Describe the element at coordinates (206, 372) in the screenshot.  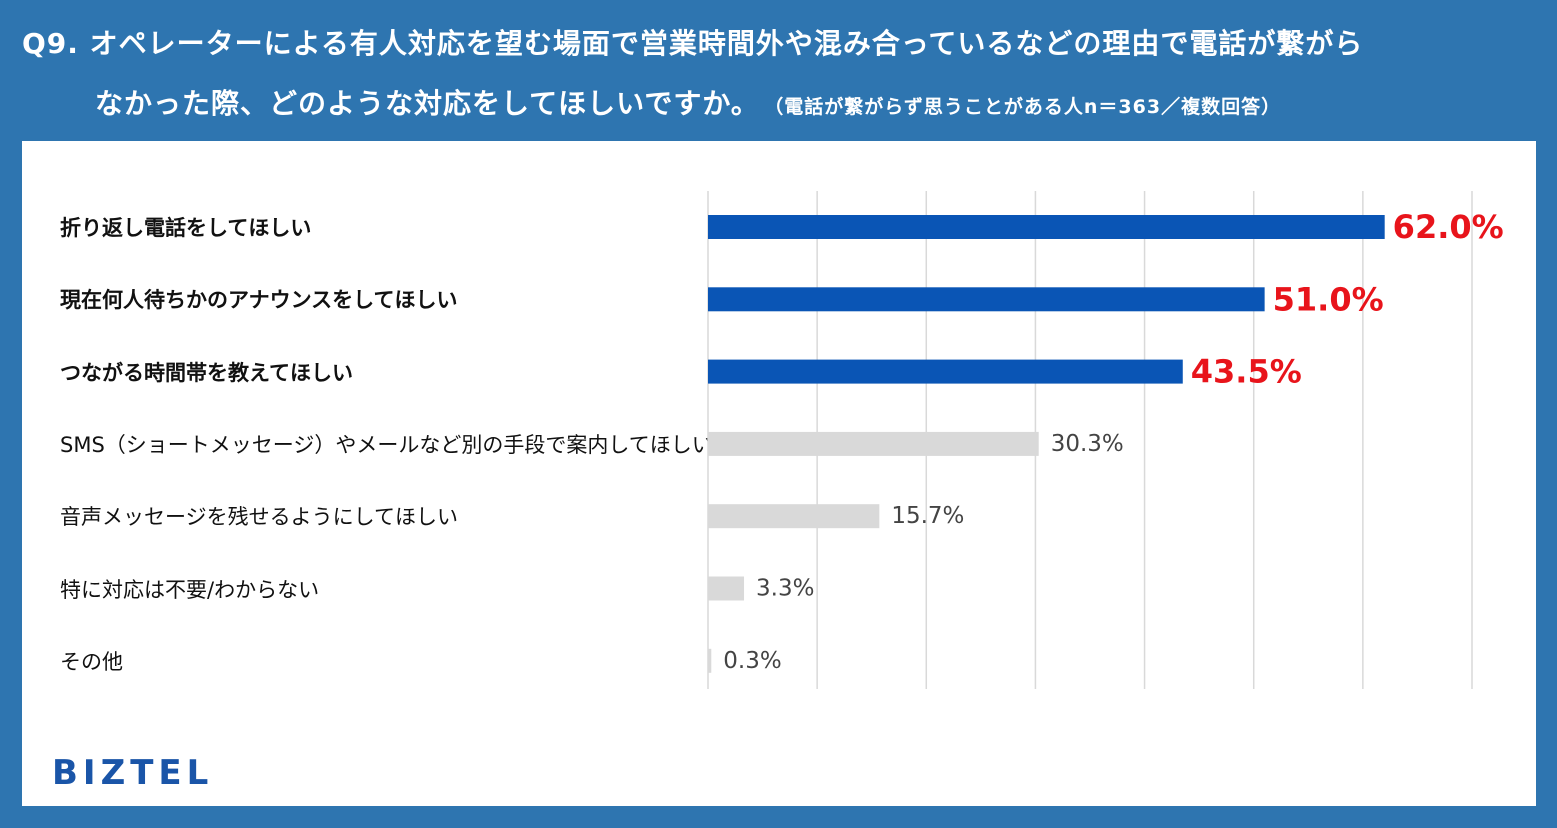
I see `category-label: つながる時間帯を教えてほしい` at that location.